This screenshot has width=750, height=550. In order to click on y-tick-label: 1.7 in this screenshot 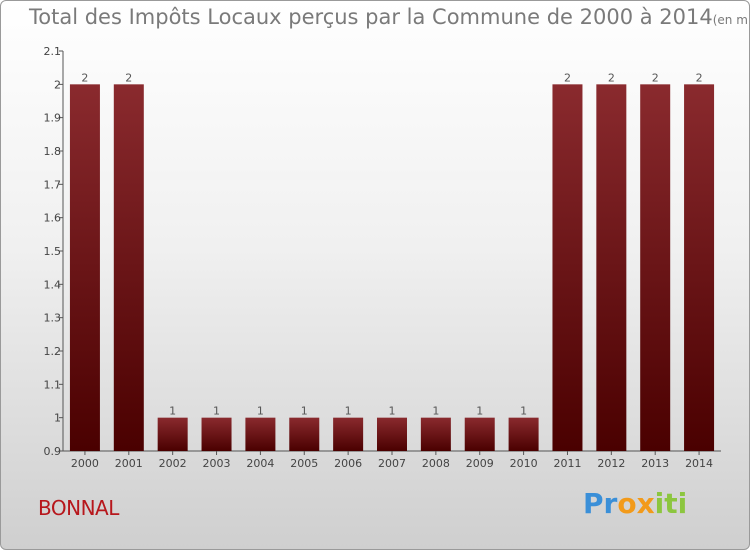, I will do `click(53, 184)`.